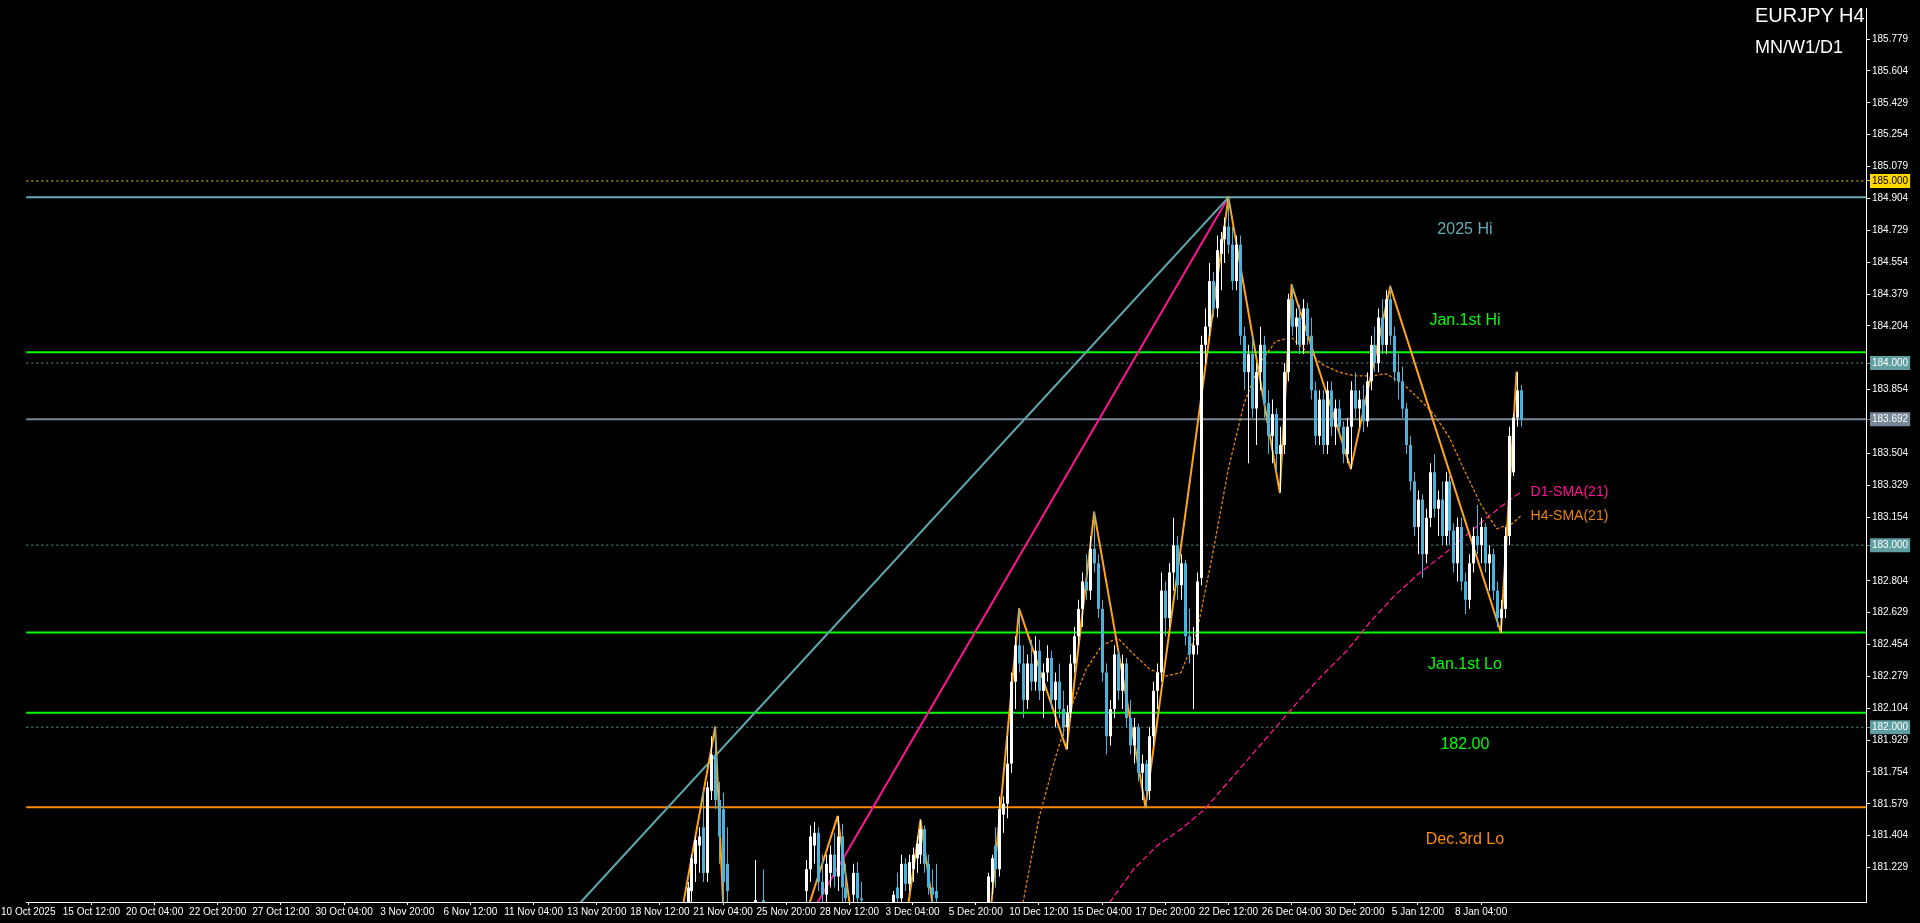  Describe the element at coordinates (470, 911) in the screenshot. I see `x-tick-label: 6 Nov 12:00` at that location.